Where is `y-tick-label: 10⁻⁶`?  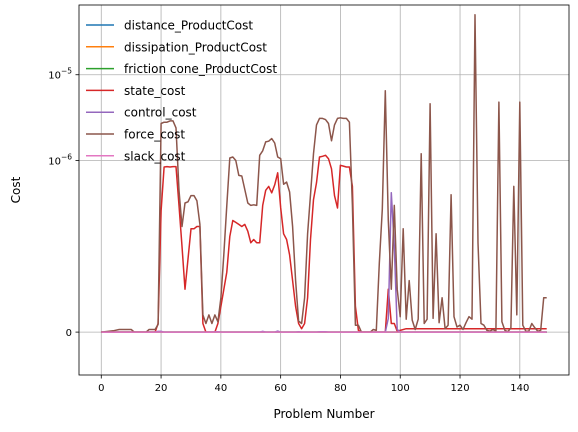
y-tick-label: 10⁻⁶ is located at coordinates (60, 160).